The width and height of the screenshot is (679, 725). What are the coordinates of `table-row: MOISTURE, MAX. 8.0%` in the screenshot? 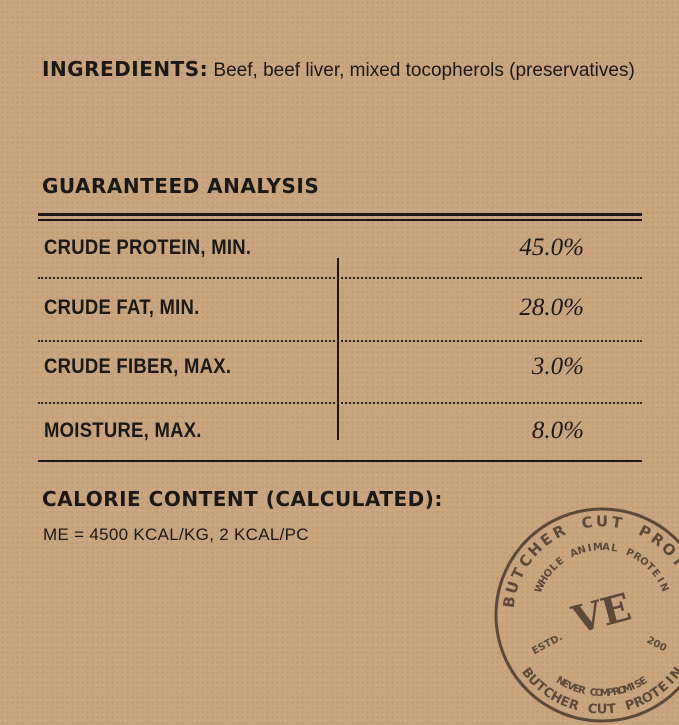 It's located at (344, 438).